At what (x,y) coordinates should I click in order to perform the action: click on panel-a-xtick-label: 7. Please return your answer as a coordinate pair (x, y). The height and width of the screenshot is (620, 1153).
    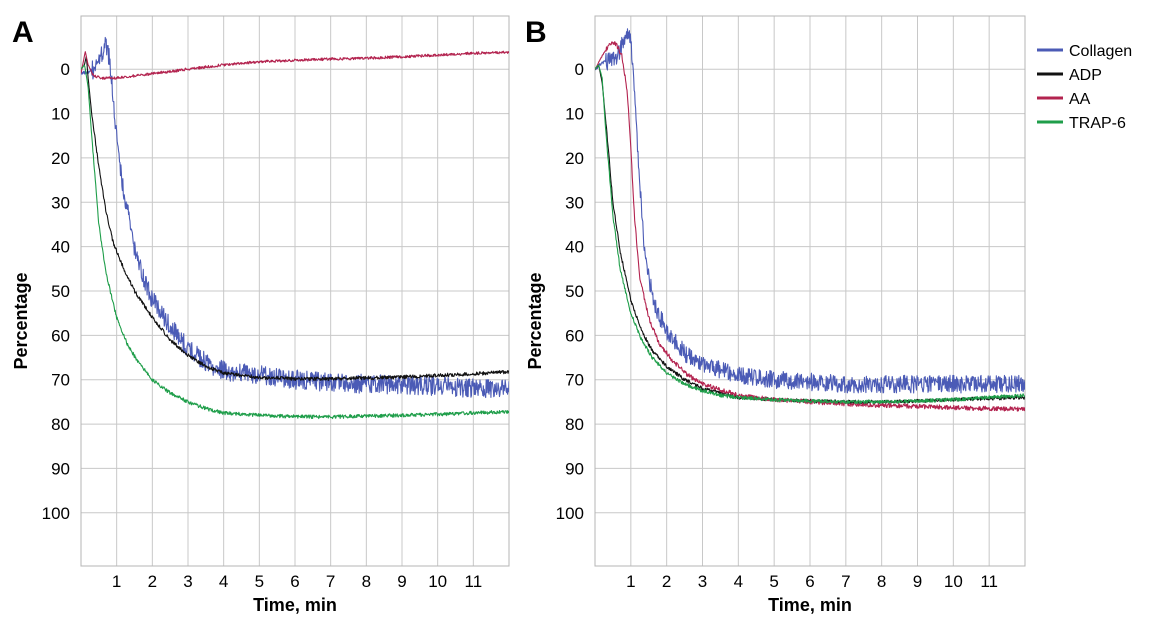
    Looking at the image, I should click on (330, 581).